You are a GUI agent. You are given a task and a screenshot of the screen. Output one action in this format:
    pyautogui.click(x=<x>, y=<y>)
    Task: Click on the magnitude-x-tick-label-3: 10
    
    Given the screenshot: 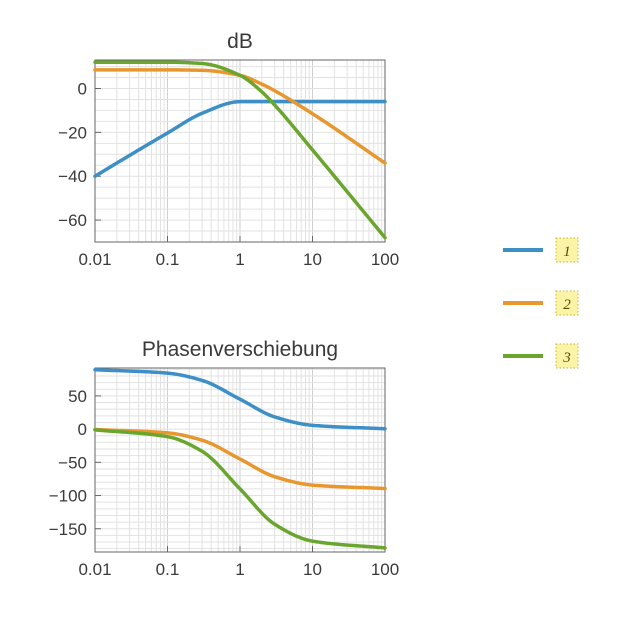 What is the action you would take?
    pyautogui.click(x=312, y=259)
    